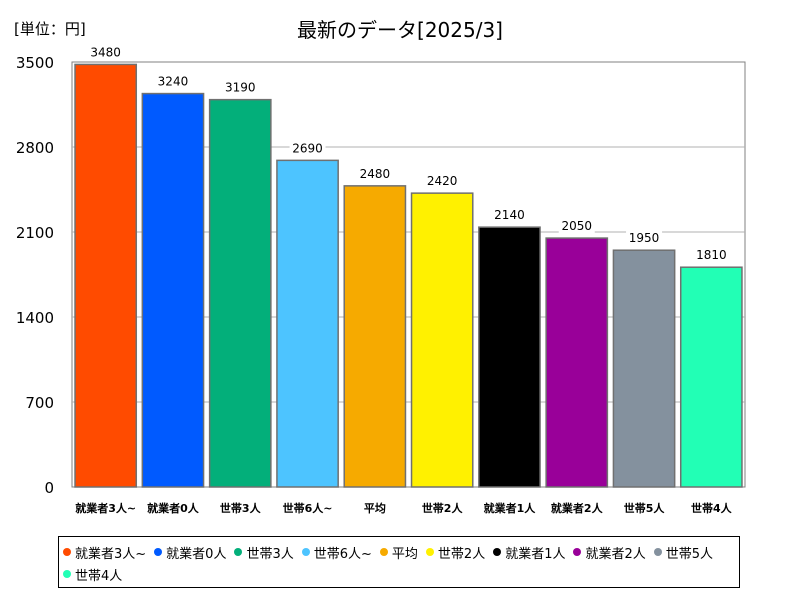 The image size is (800, 600). I want to click on legend-item: 世帯2人, so click(455, 552).